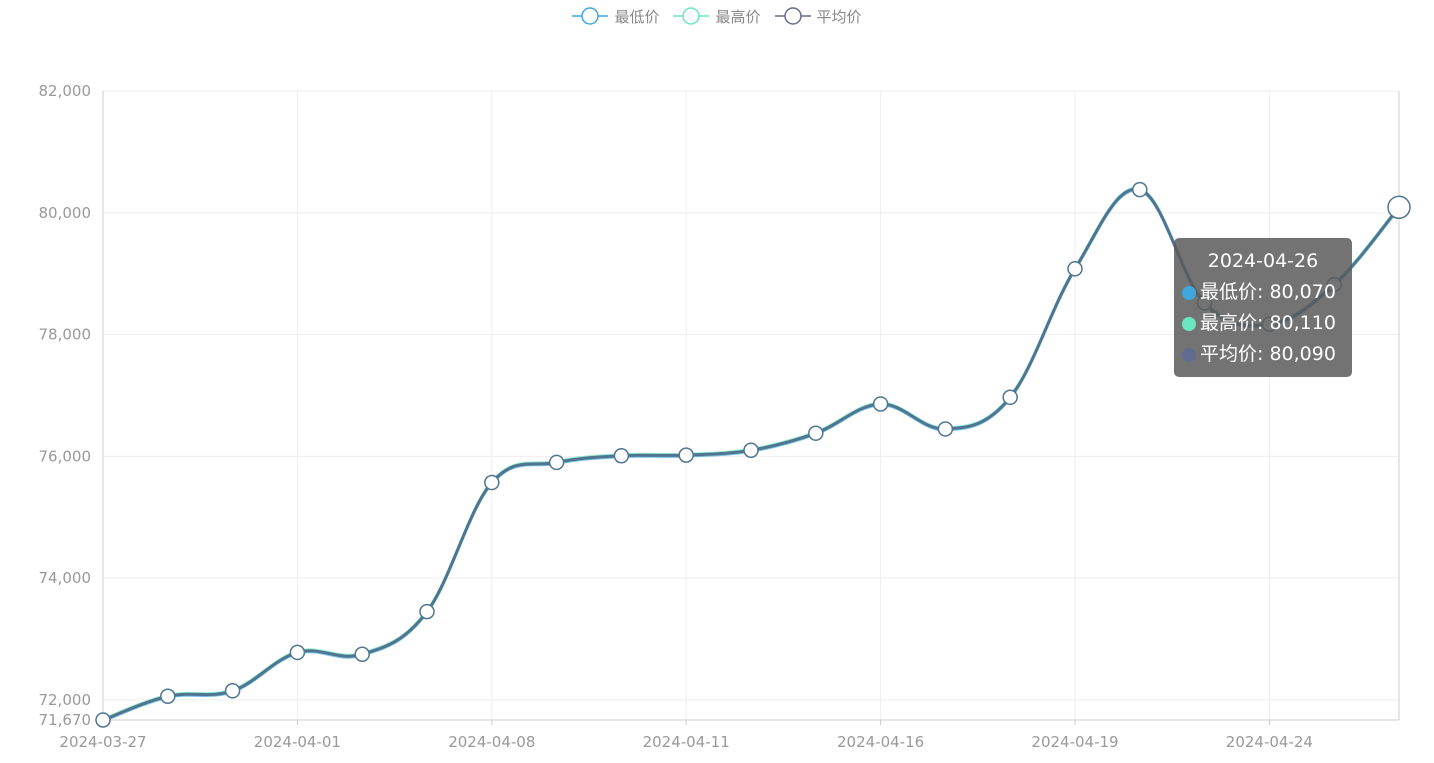 The width and height of the screenshot is (1434, 763). I want to click on tooltip-high-dot-icon, so click(1189, 323).